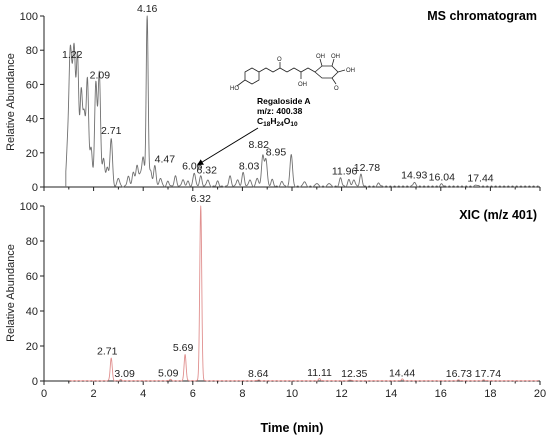 This screenshot has height=446, width=550. Describe the element at coordinates (459, 374) in the screenshot. I see `peak-label: 16.73` at that location.